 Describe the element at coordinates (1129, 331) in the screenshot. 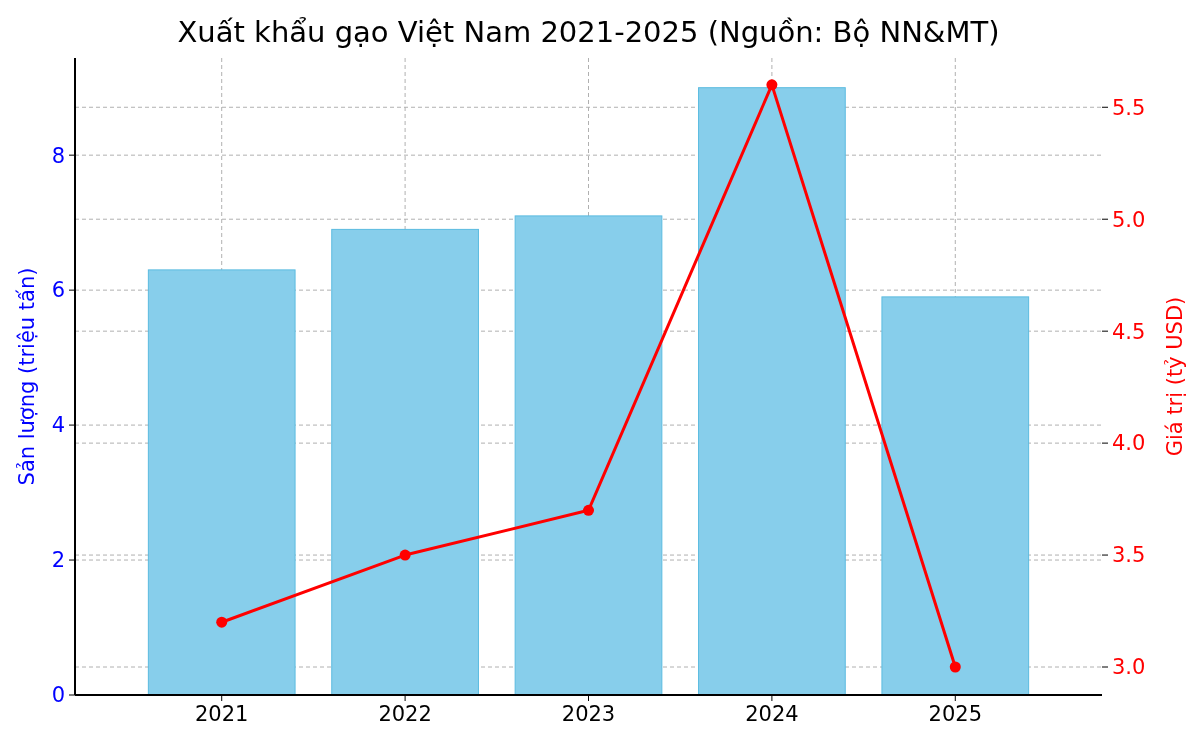

I see `y2-tick-label: 4.5` at that location.